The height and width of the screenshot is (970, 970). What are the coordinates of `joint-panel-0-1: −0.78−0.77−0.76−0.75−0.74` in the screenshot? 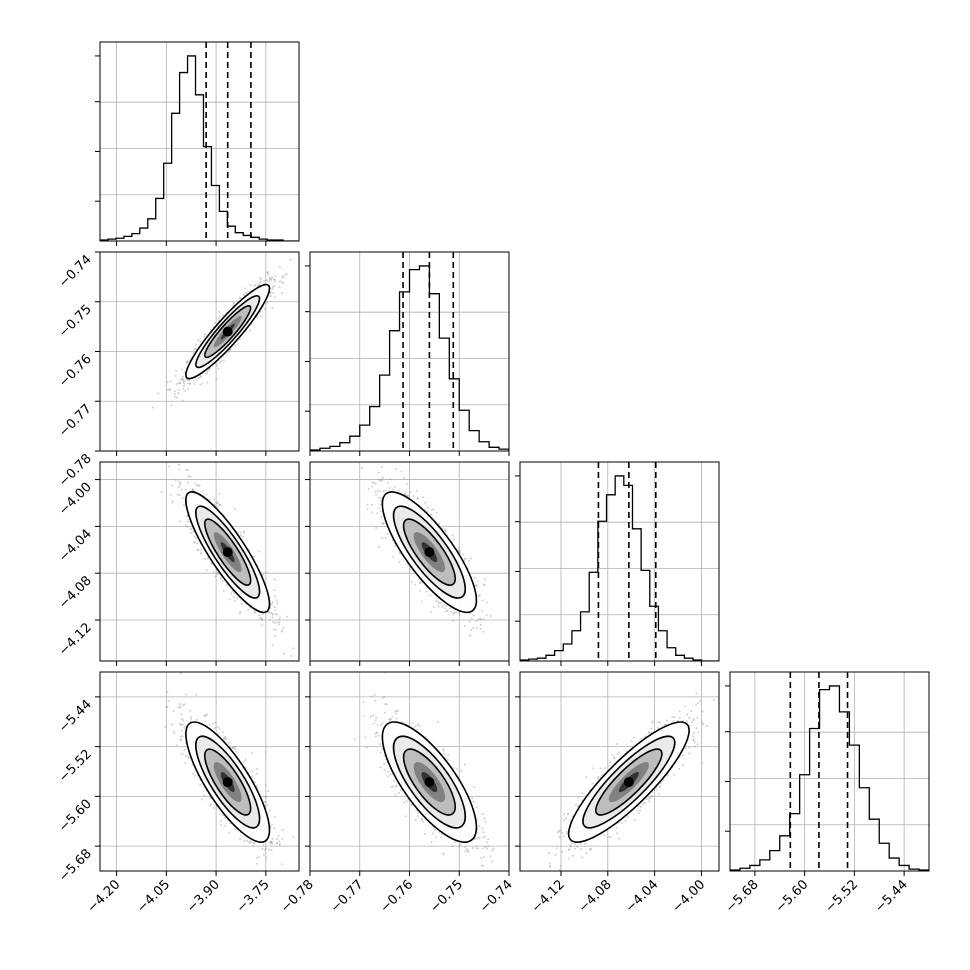 It's located at (178, 370).